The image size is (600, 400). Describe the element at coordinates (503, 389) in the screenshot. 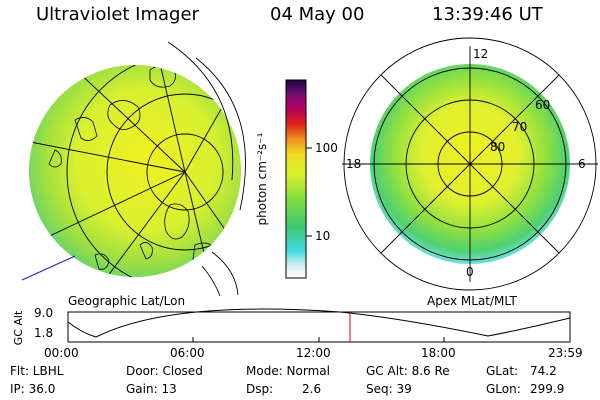

I see `glon-label: GLon:` at that location.